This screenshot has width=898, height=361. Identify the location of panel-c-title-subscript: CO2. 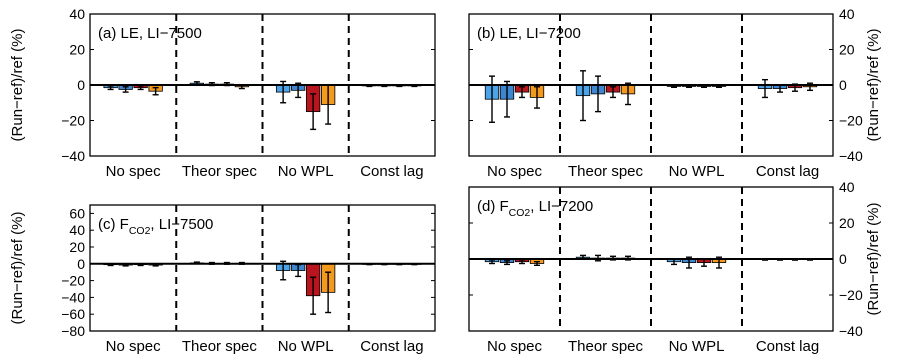
(140, 231).